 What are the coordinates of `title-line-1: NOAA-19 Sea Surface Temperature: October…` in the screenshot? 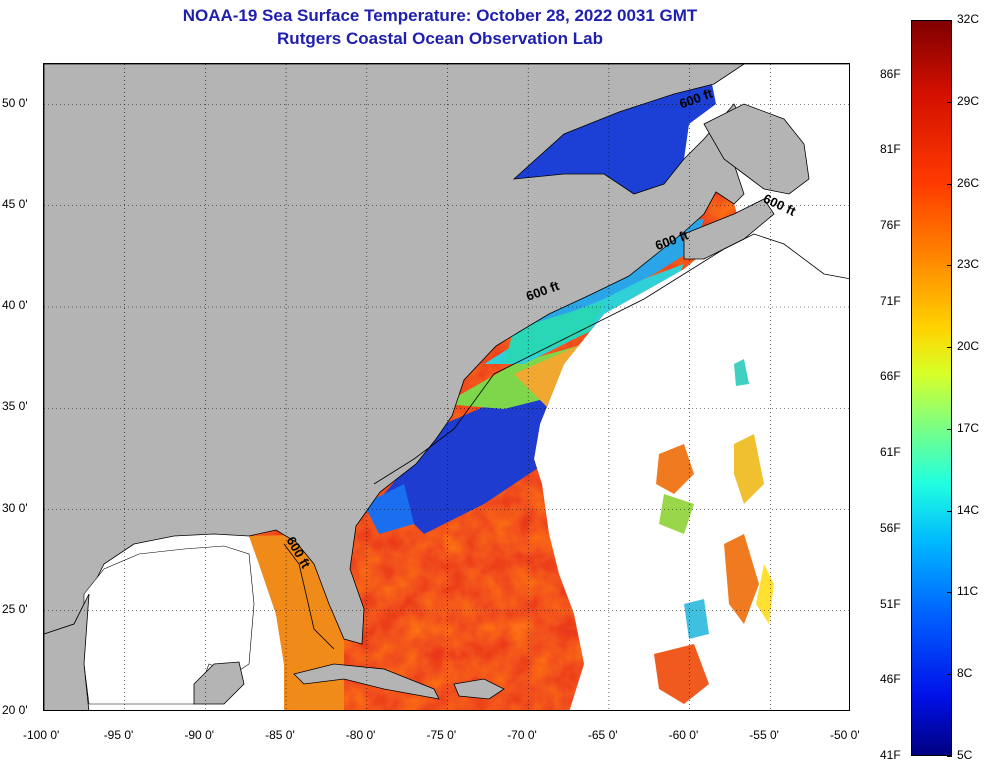 It's located at (440, 15).